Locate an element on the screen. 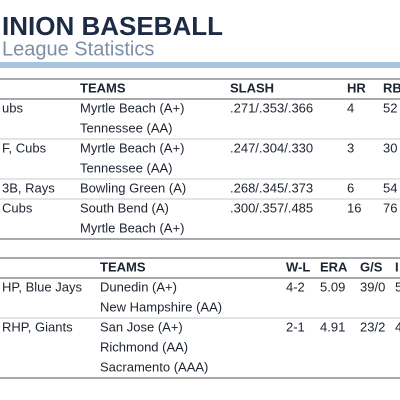 The width and height of the screenshot is (400, 400). stat-cell: 52 is located at coordinates (390, 107).